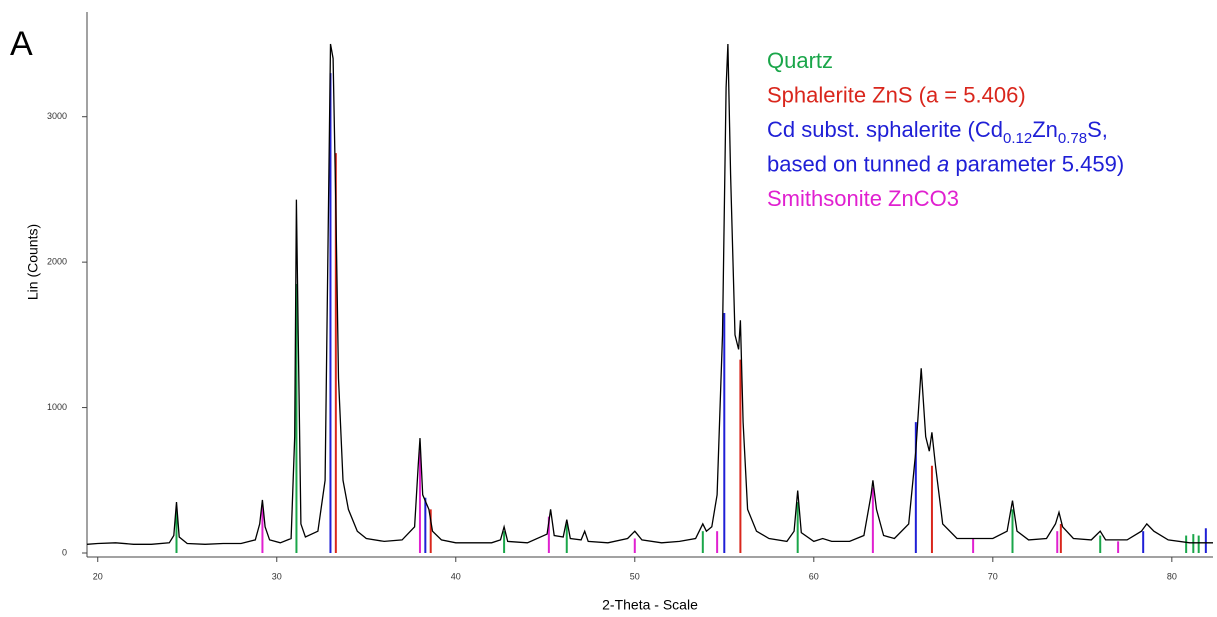  Describe the element at coordinates (1097, 129) in the screenshot. I see `legend-text-run: S,` at that location.